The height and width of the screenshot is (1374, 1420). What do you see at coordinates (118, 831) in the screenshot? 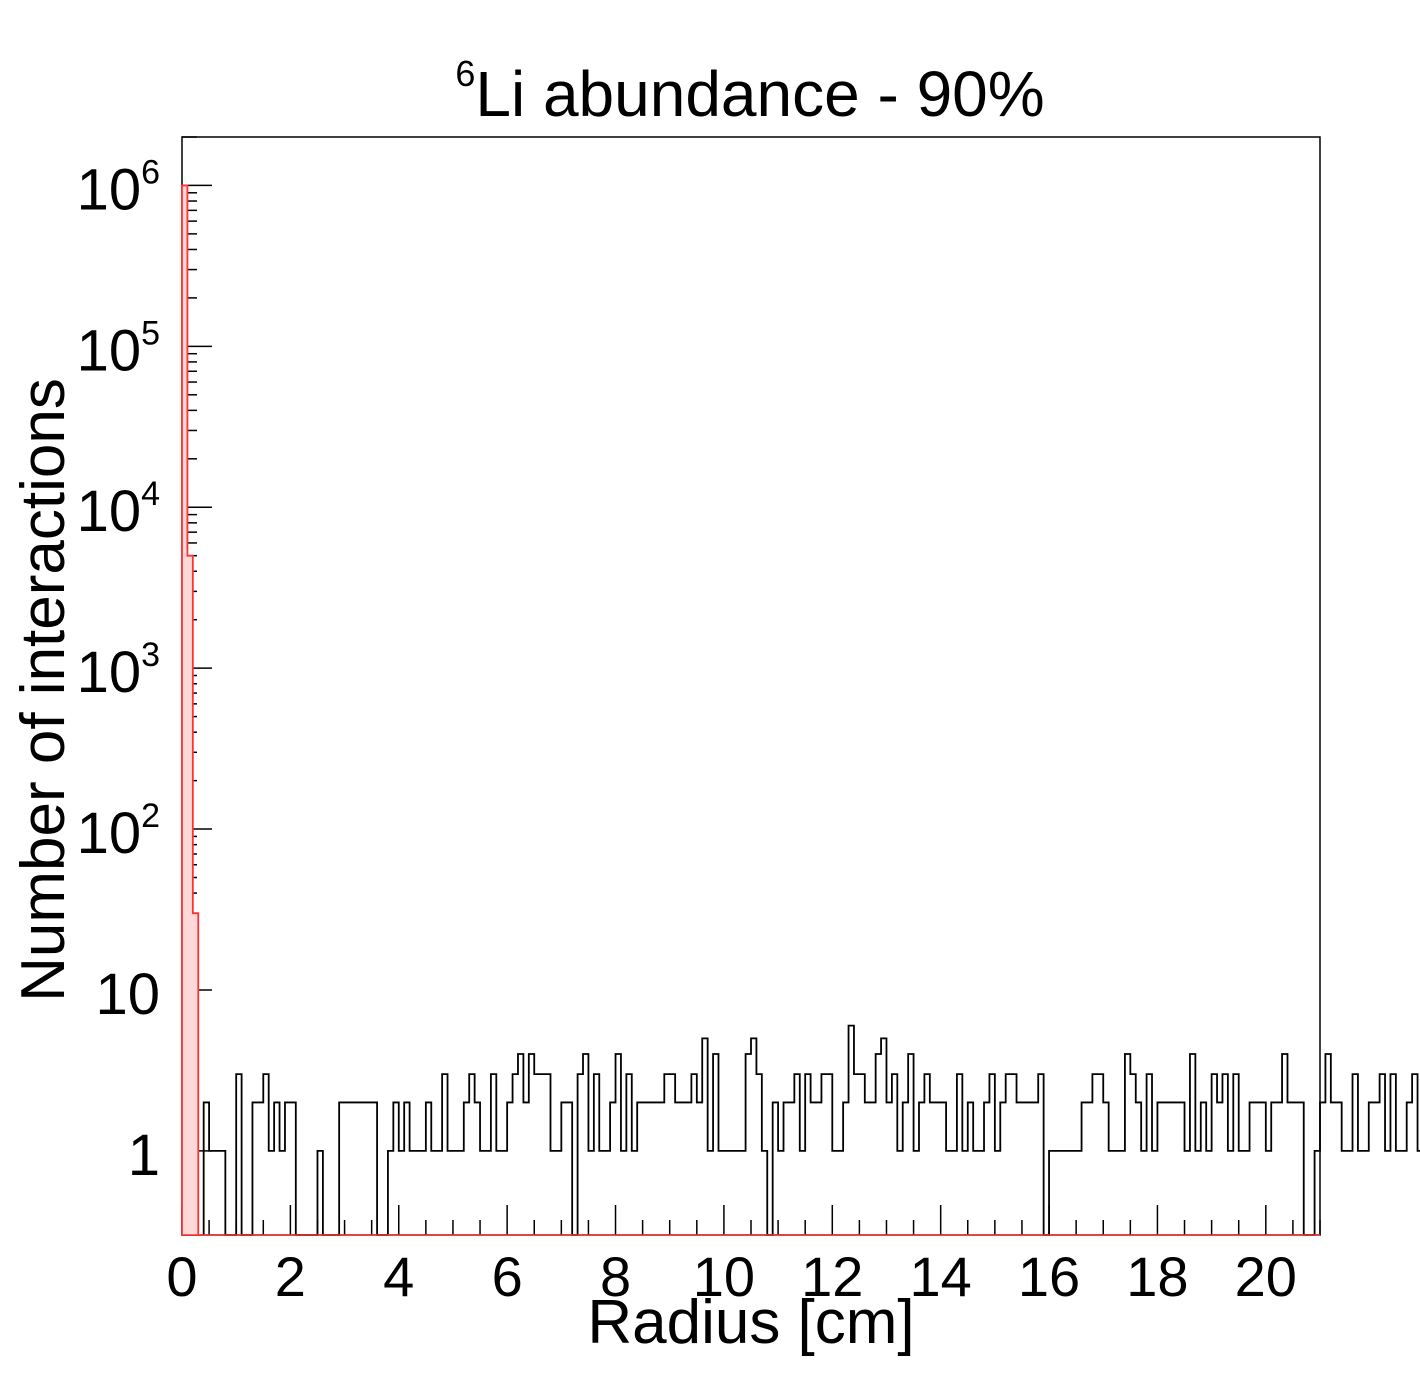
I see `y-tick-label: 10²` at bounding box center [118, 831].